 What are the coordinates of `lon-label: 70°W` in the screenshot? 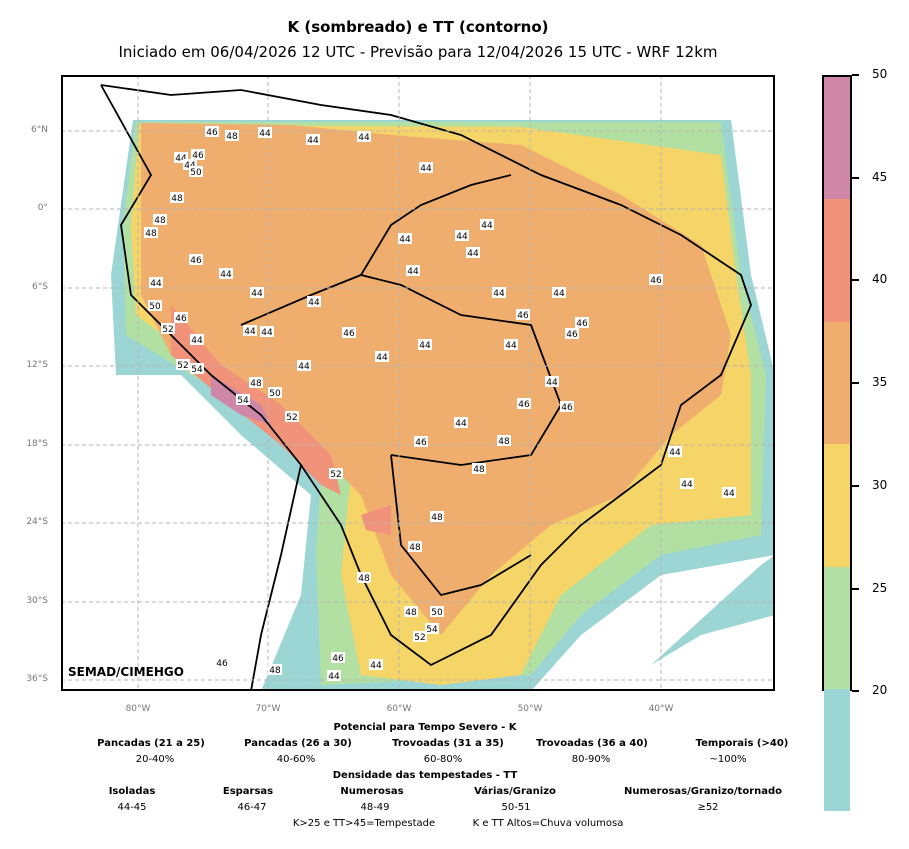 It's located at (268, 709).